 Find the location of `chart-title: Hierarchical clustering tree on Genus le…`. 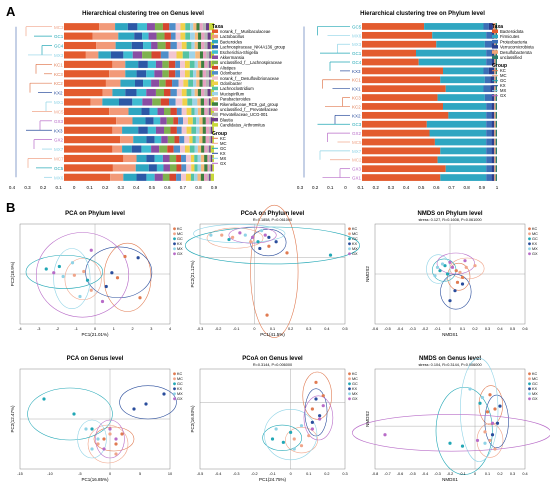

chart-title: Hierarchical clustering tree on Genus le… is located at coordinates (143, 14).